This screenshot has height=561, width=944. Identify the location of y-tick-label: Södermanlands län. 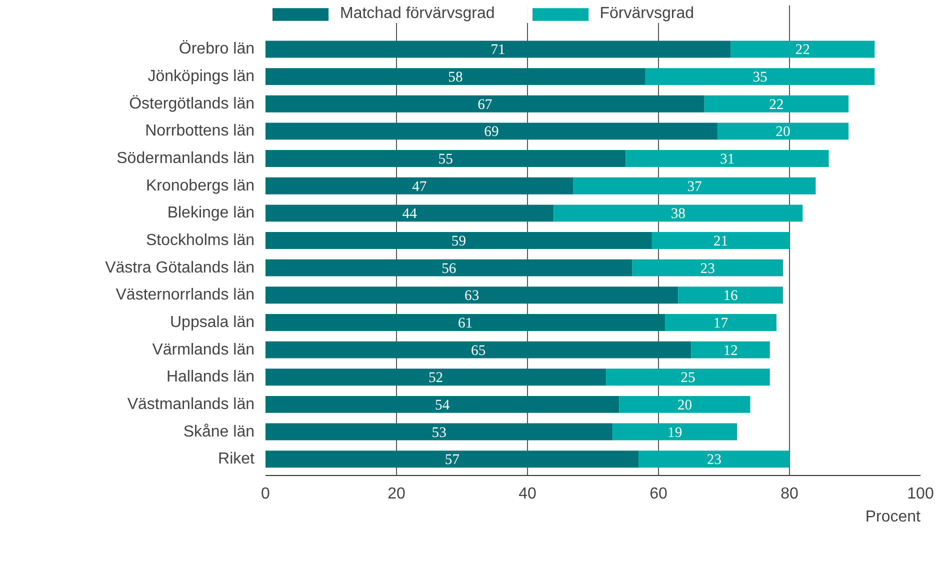
(185, 159).